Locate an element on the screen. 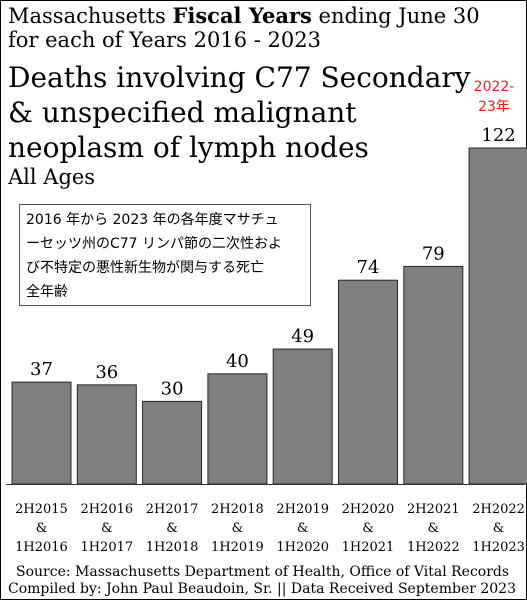  x-tick-label-1-0: 2H2016 is located at coordinates (106, 509).